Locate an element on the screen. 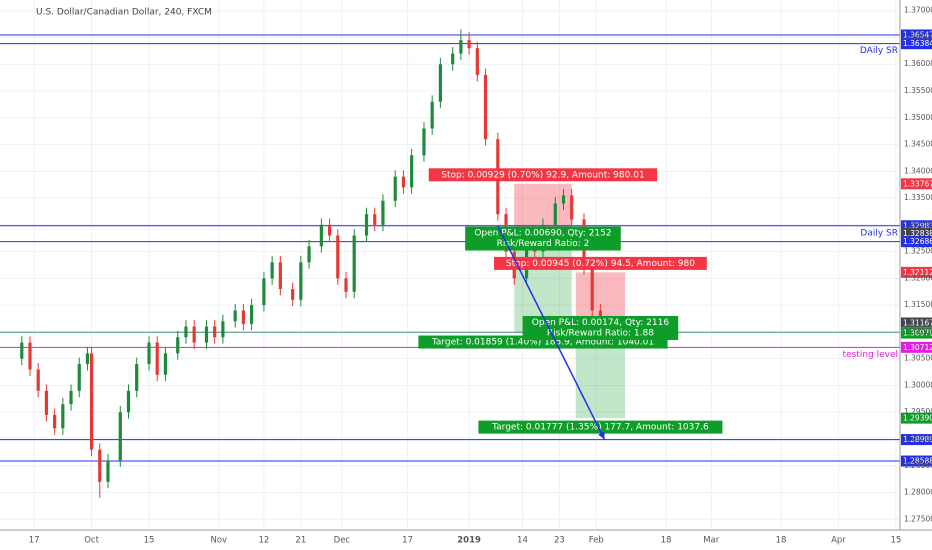  y-tick-label: 1.29500 is located at coordinates (918, 411).